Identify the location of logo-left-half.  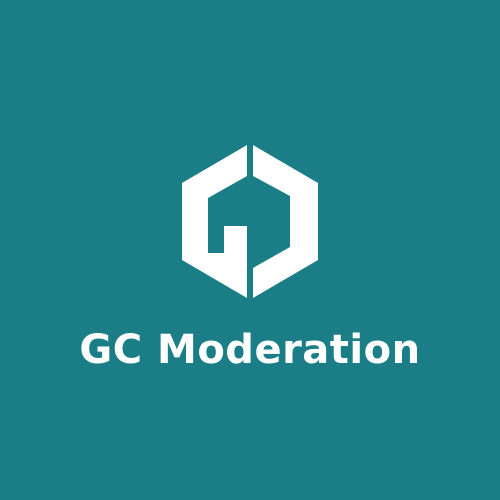
(214, 221).